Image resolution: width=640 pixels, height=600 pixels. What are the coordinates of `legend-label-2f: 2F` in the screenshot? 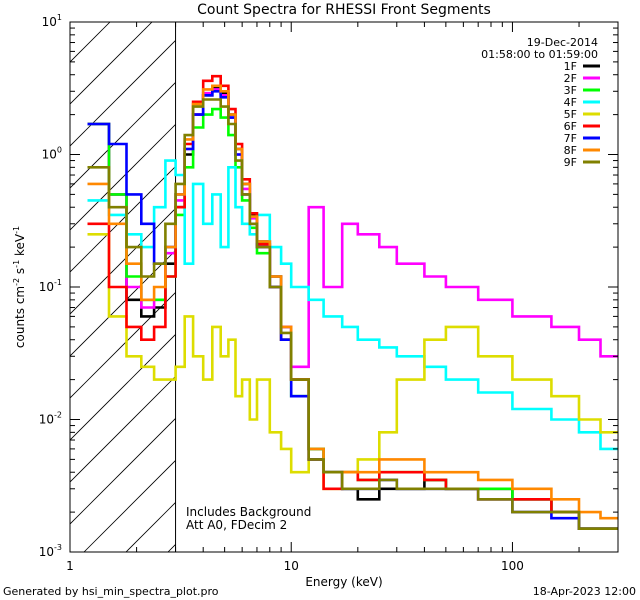 It's located at (570, 78).